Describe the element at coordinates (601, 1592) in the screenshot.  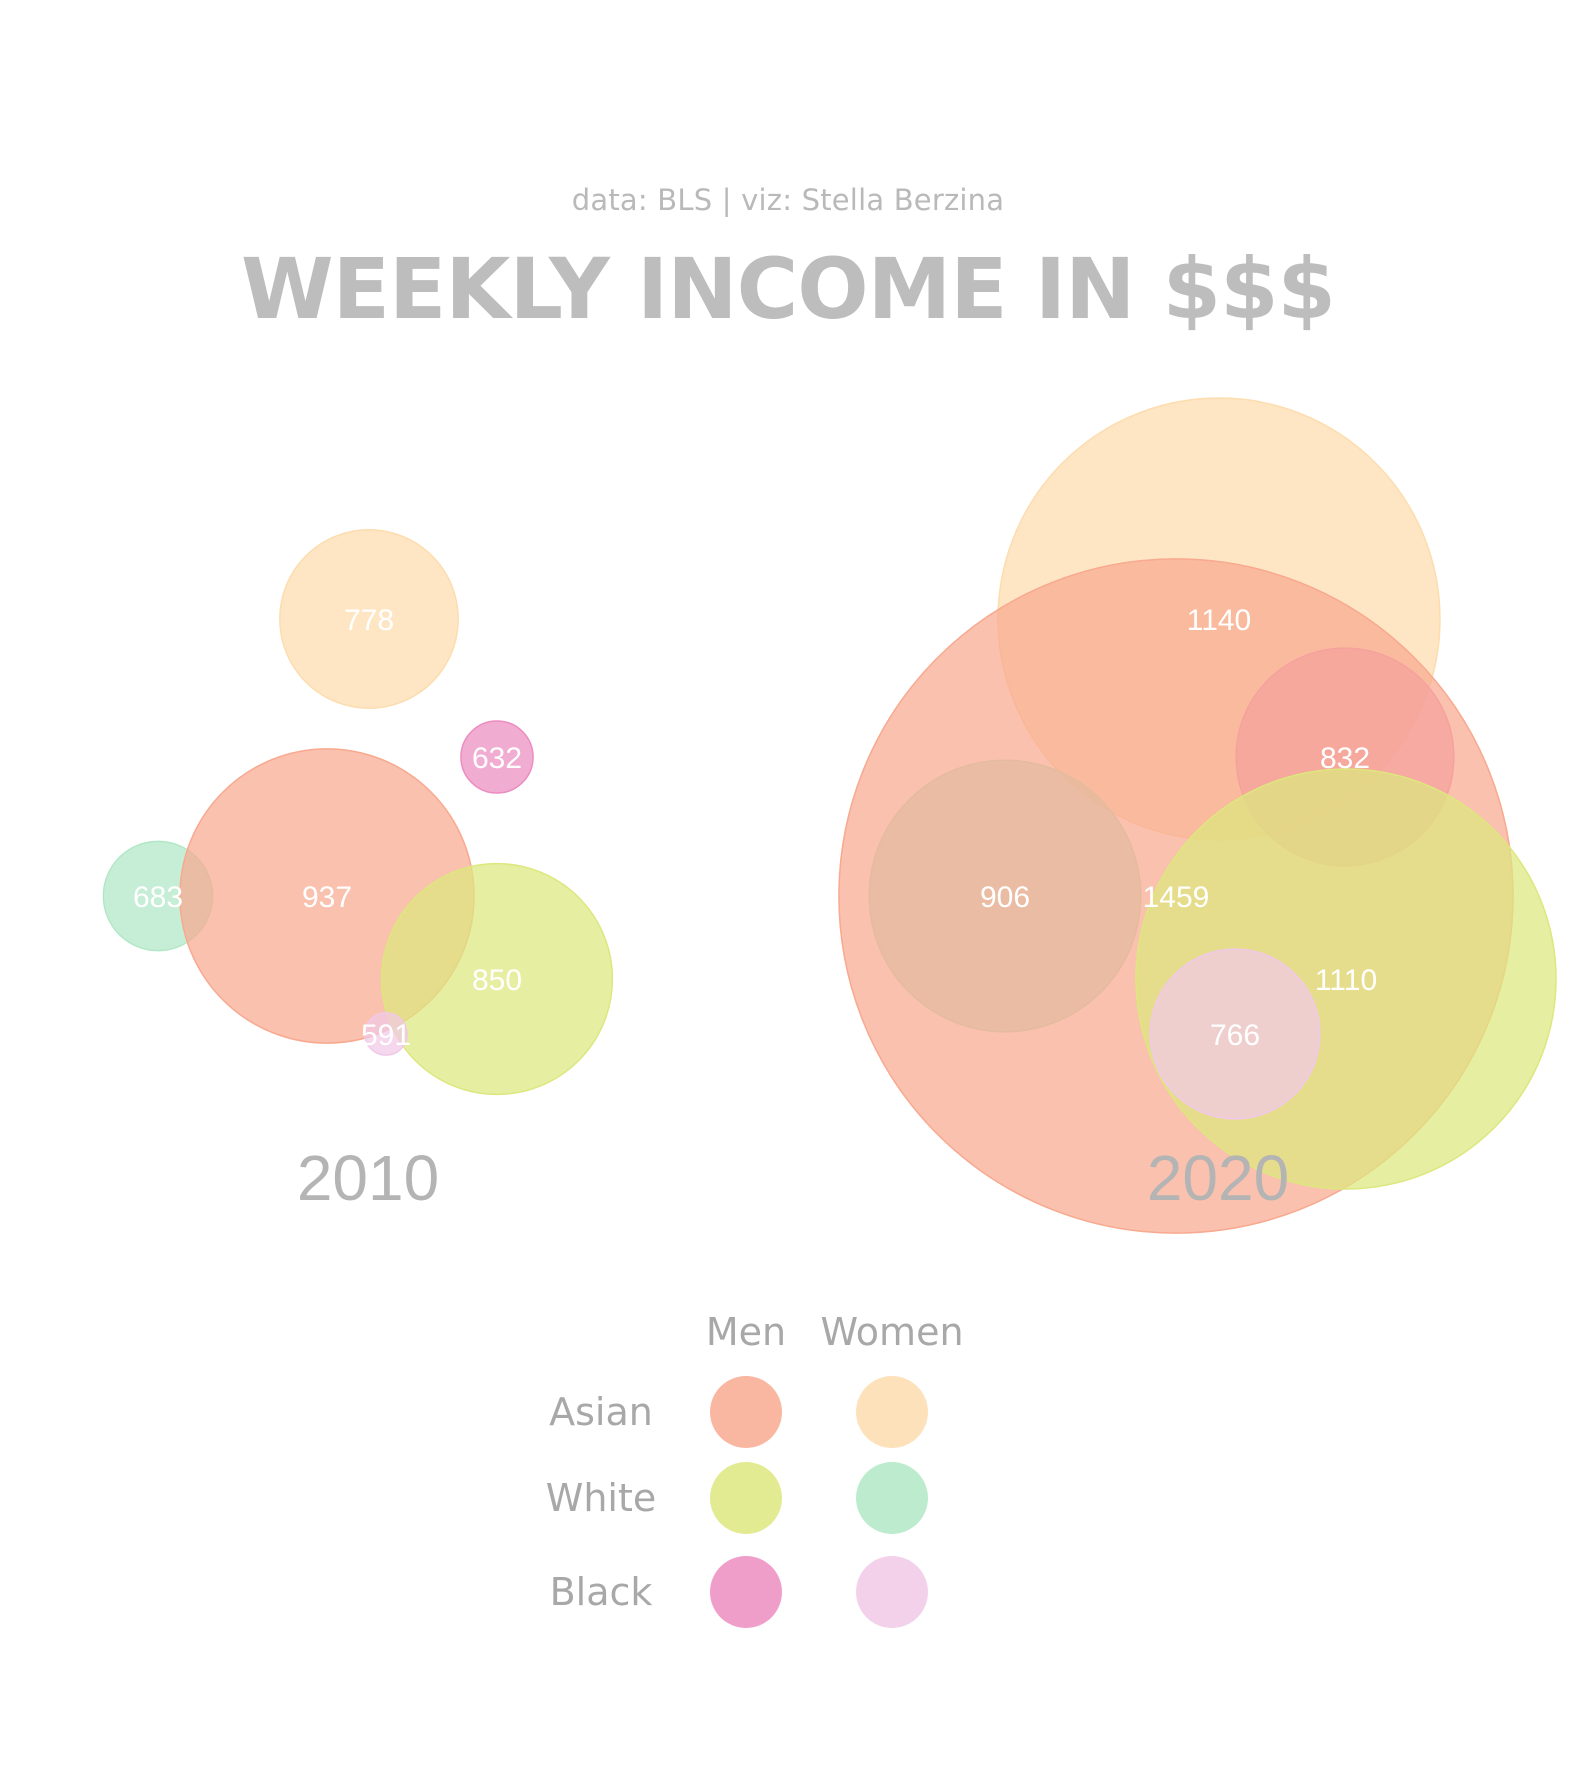
I see `legend-row-black: Black` at that location.